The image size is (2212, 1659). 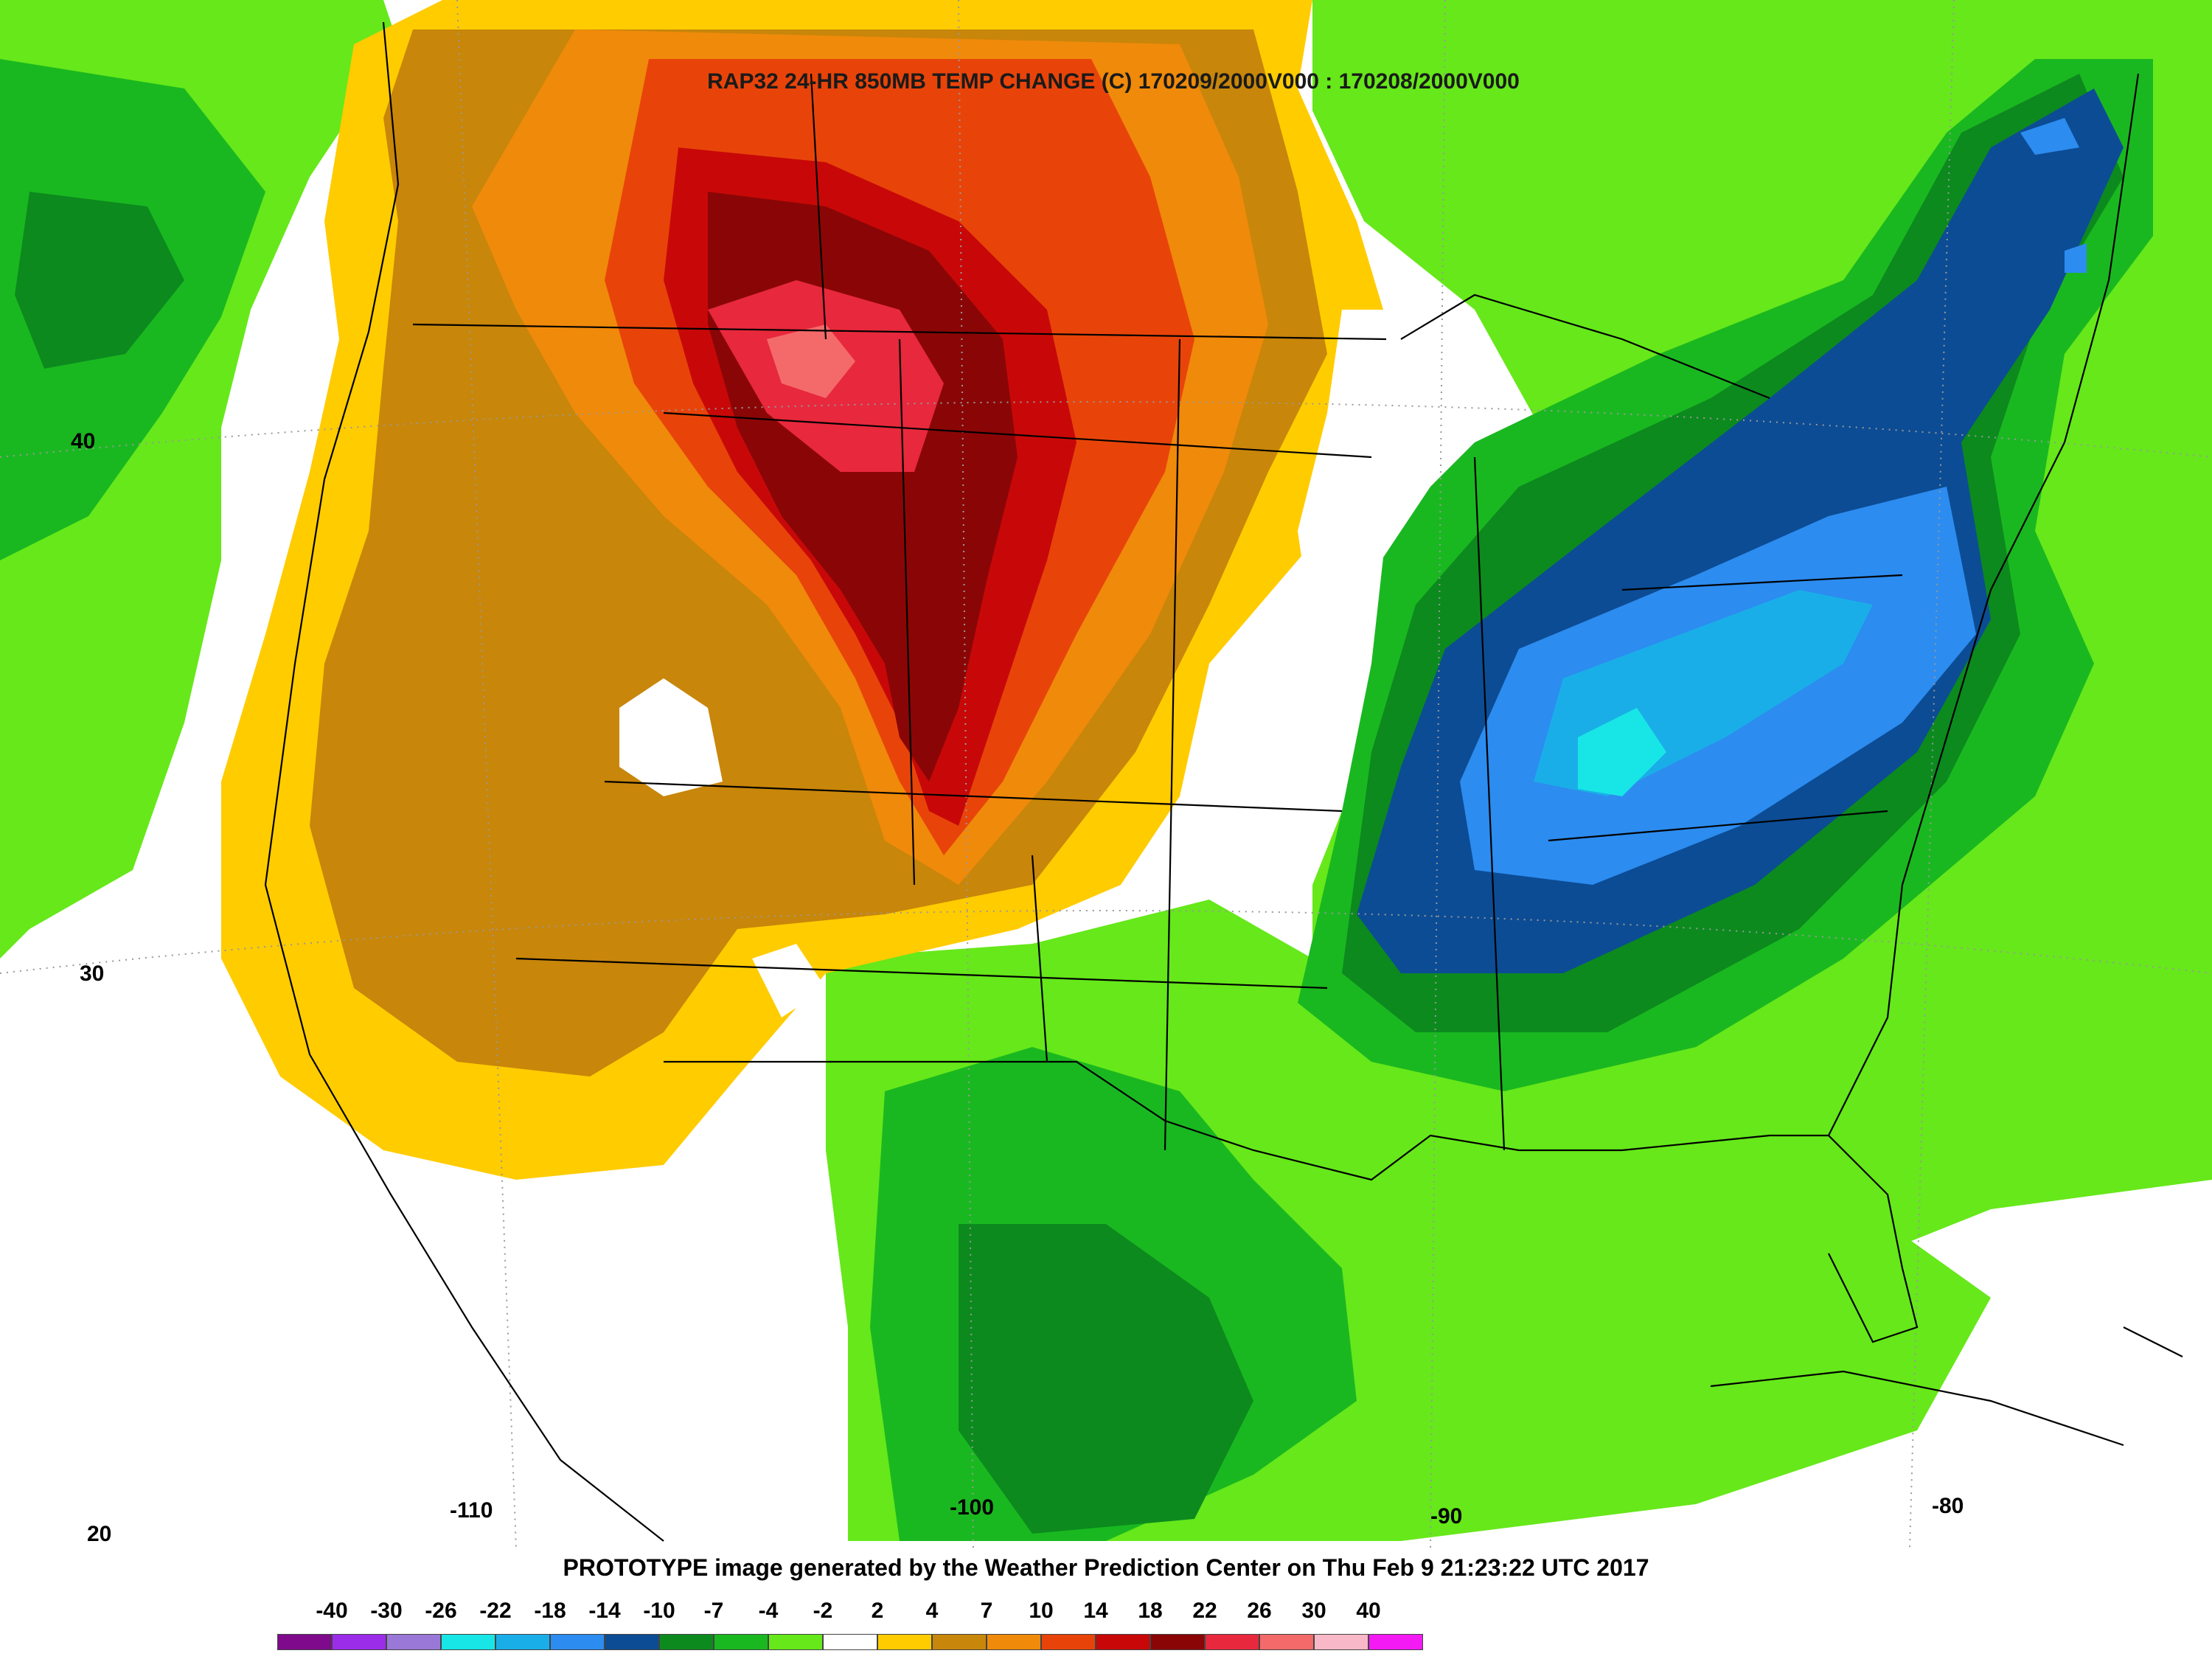 What do you see at coordinates (972, 1507) in the screenshot?
I see `longitude-label-100: -100` at bounding box center [972, 1507].